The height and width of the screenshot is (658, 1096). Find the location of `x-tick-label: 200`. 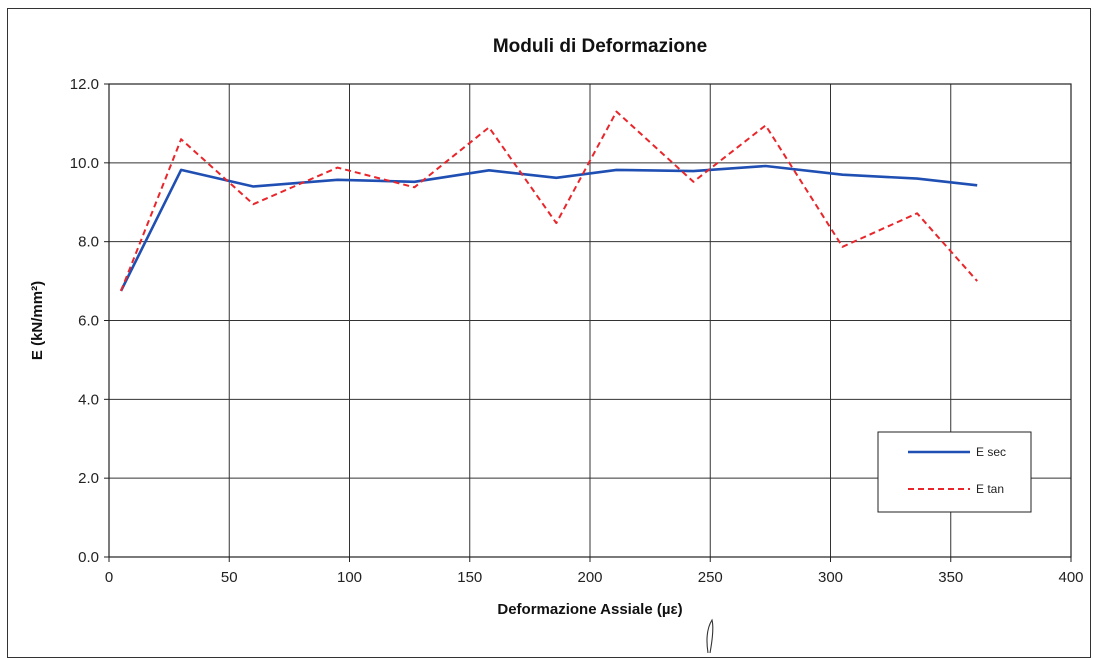

x-tick-label: 200 is located at coordinates (589, 577).